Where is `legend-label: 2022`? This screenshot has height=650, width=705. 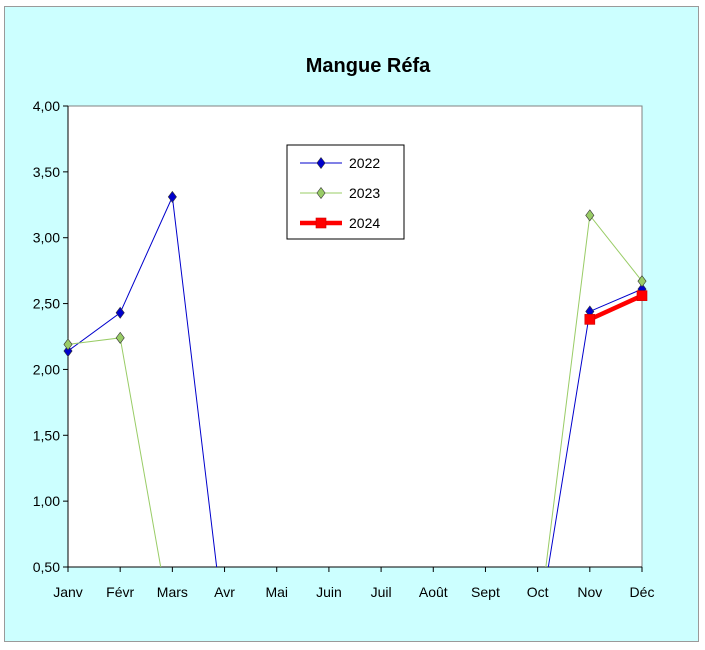
legend-label: 2022 is located at coordinates (364, 163).